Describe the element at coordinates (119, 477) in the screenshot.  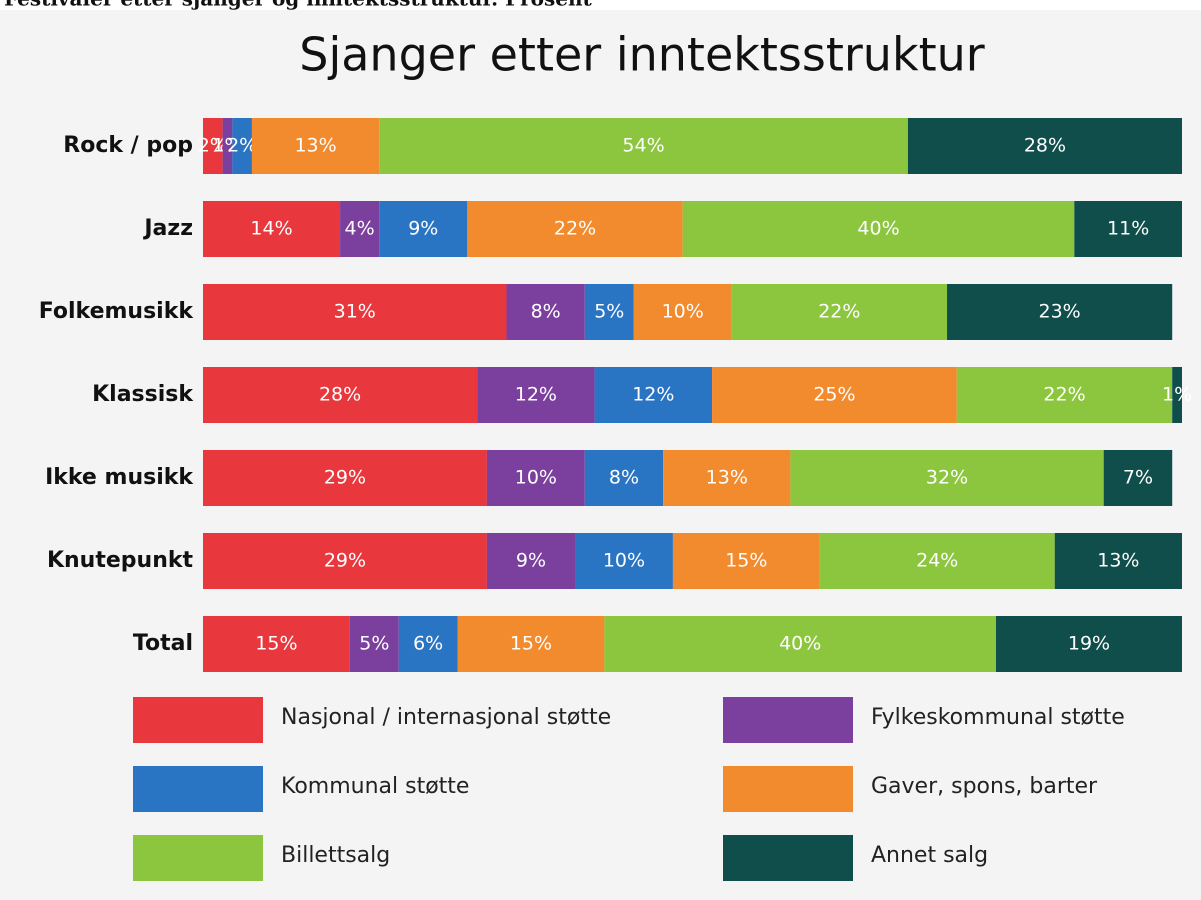
I see `category-label: Ikke musikk` at that location.